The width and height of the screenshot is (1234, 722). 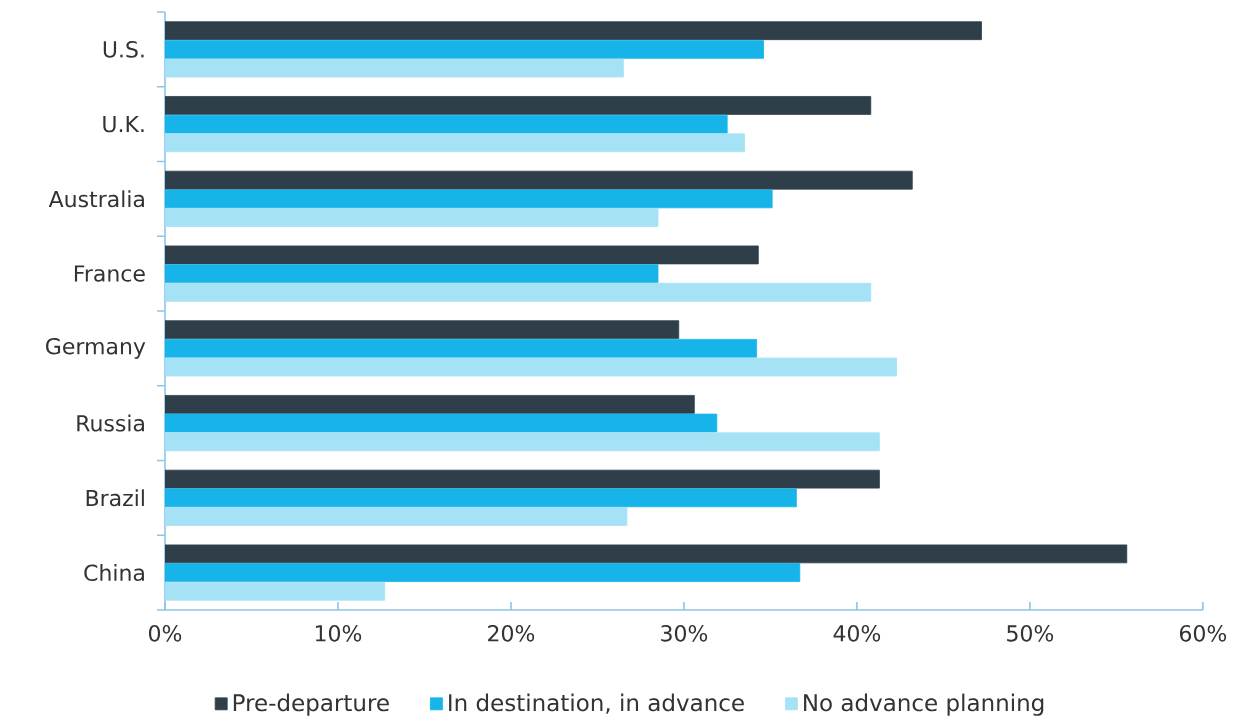 I want to click on legend-label: No advance planning, so click(x=924, y=704).